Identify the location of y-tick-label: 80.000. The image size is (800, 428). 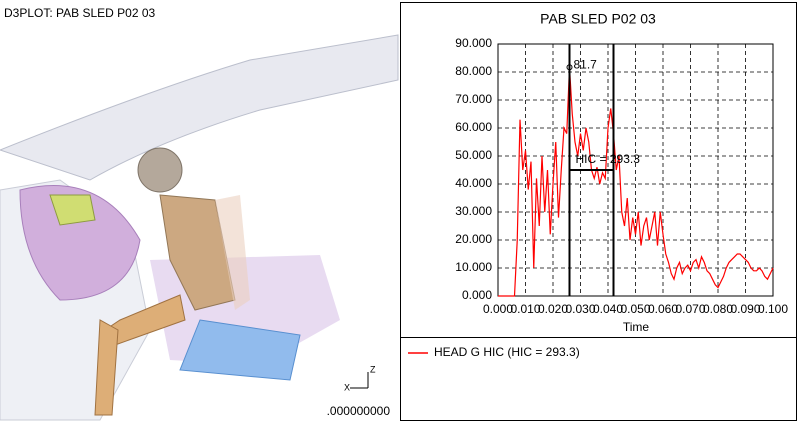
(473, 71).